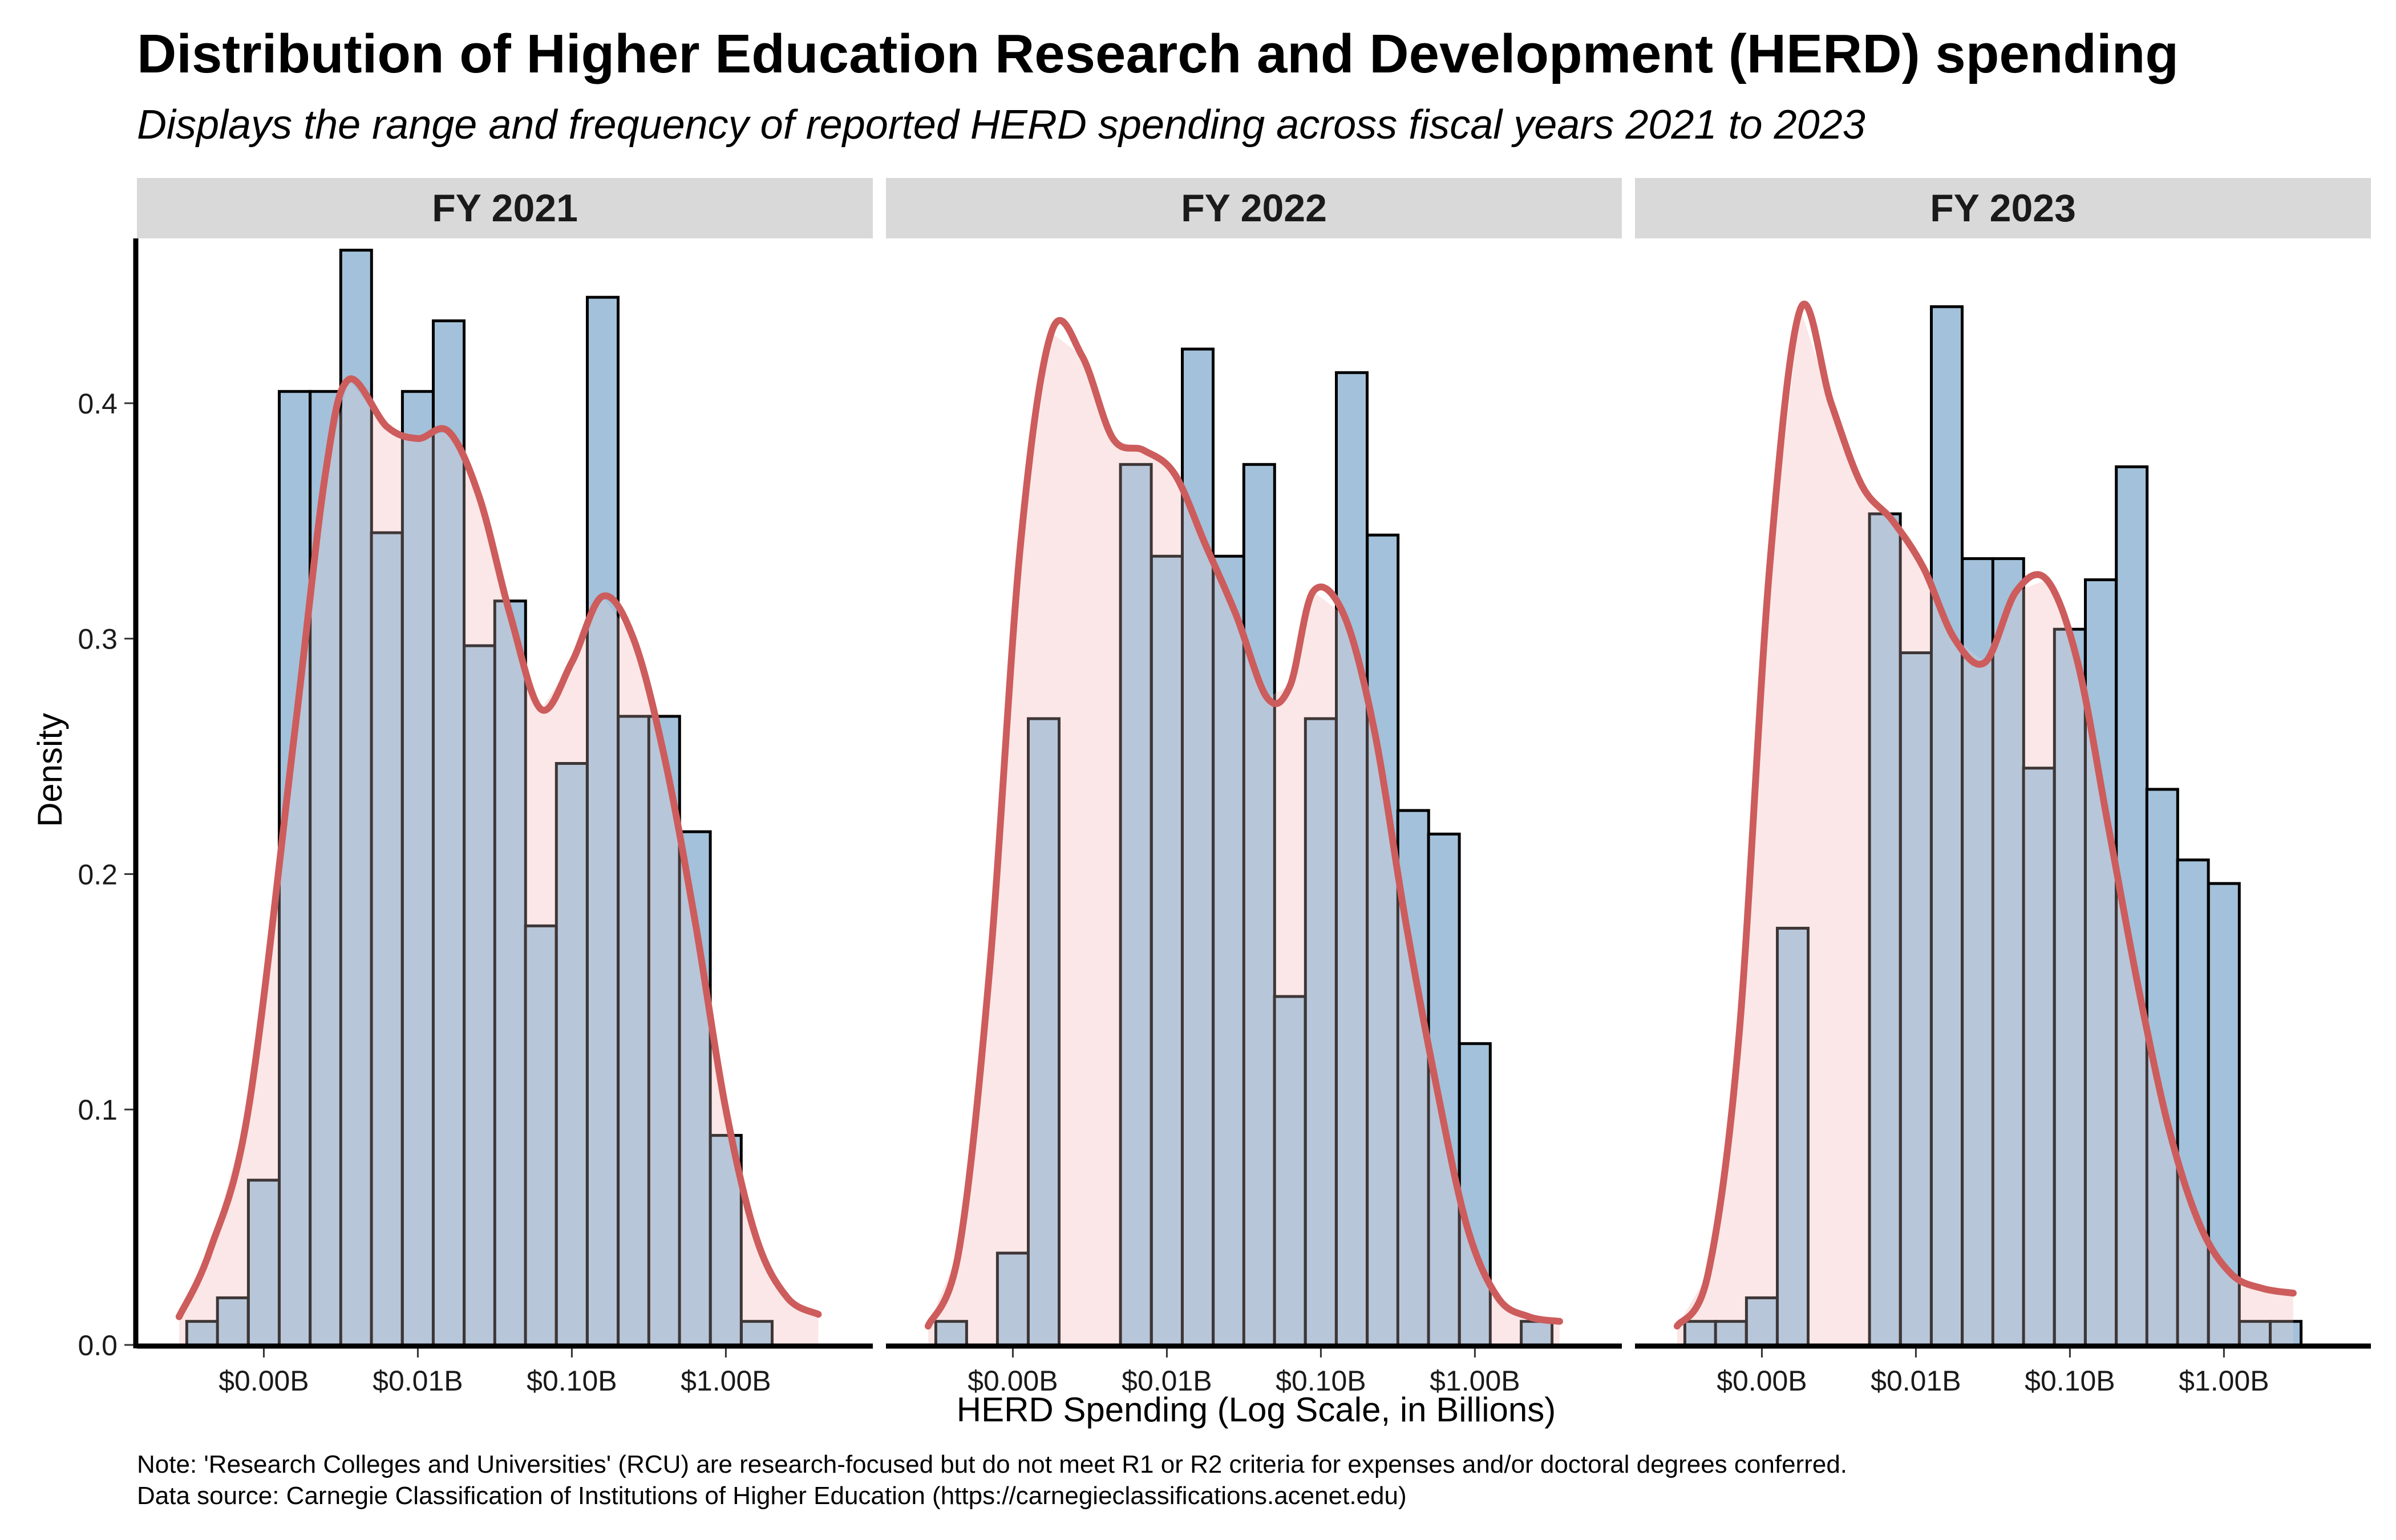 The height and width of the screenshot is (1540, 2396). I want to click on facet-strip-label: FY 2021, so click(505, 208).